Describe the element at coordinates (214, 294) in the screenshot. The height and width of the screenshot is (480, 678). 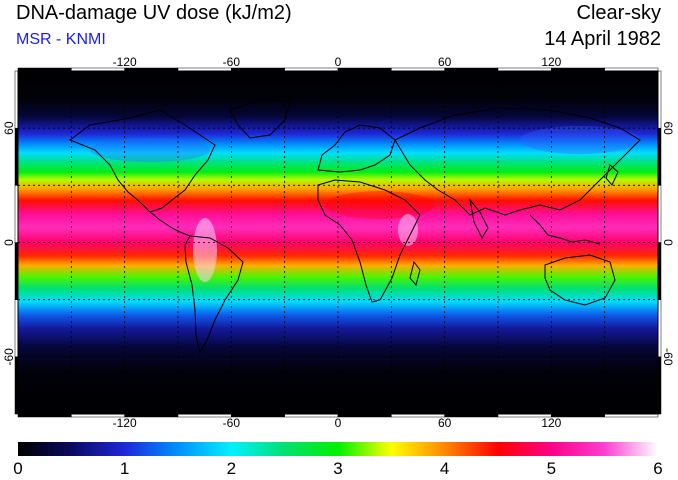
I see `coast-south-america` at that location.